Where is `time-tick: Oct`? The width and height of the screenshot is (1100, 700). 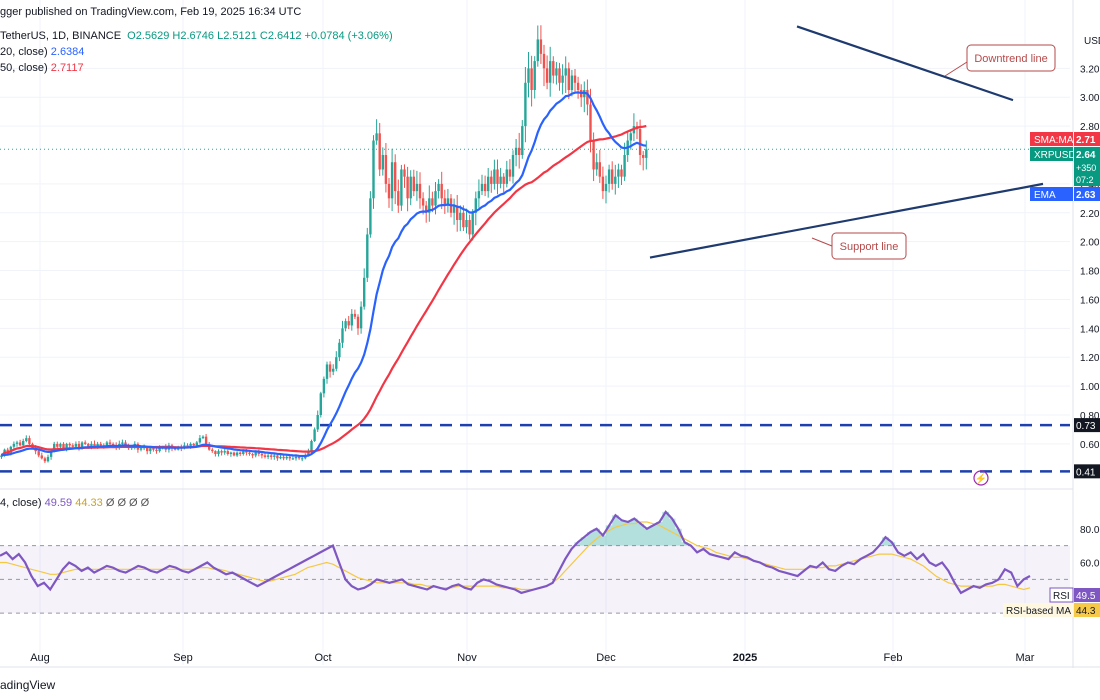
time-tick: Oct is located at coordinates (322, 658).